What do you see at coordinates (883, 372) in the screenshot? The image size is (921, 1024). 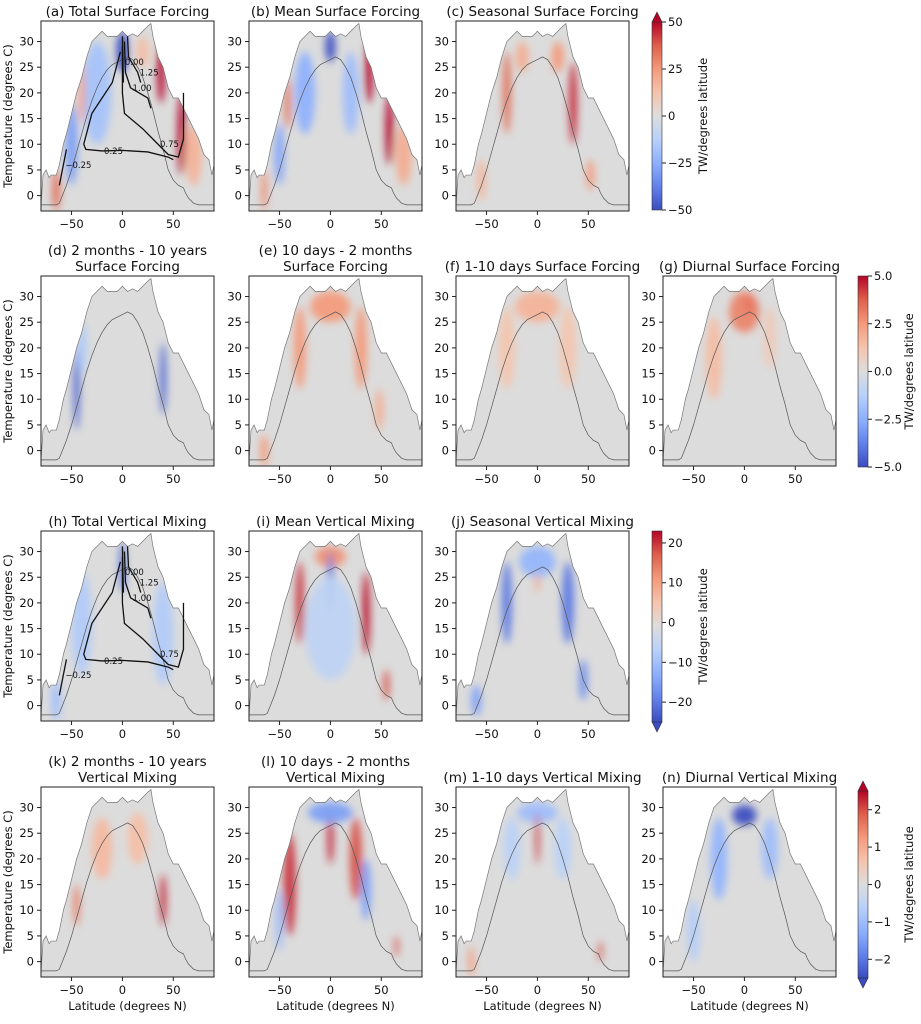 I see `colorbar-tick-label: 0.0` at bounding box center [883, 372].